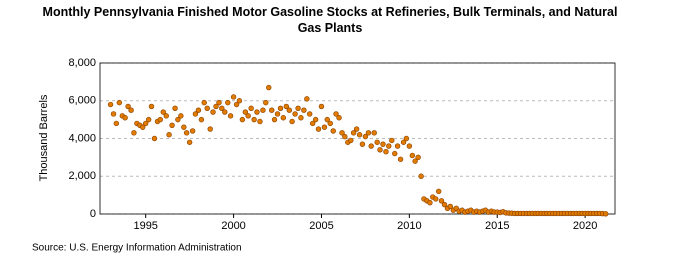 This screenshot has width=675, height=275. What do you see at coordinates (233, 226) in the screenshot?
I see `x-tick-label: 2000` at bounding box center [233, 226].